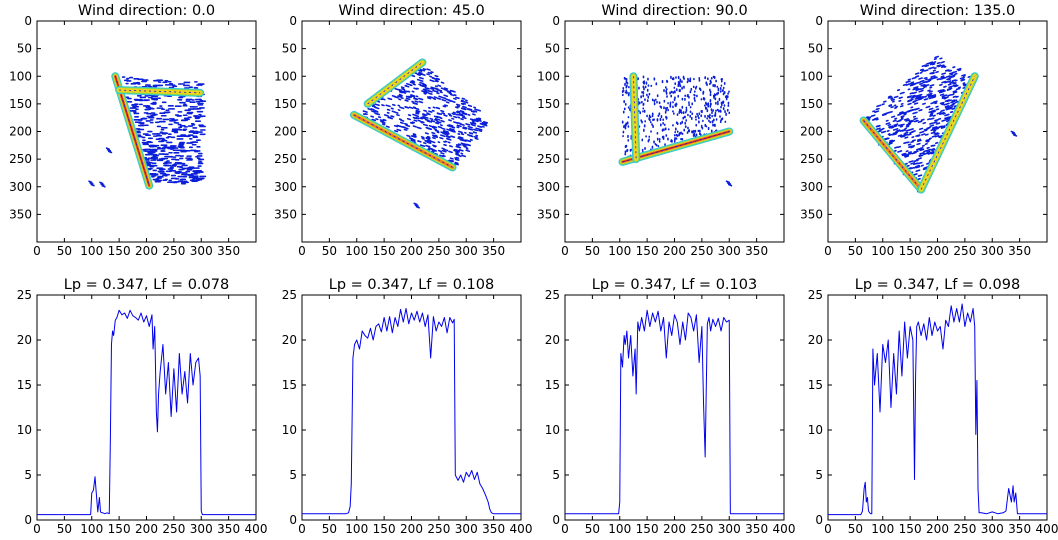  I want to click on x-tick-label: 250, so click(964, 251).